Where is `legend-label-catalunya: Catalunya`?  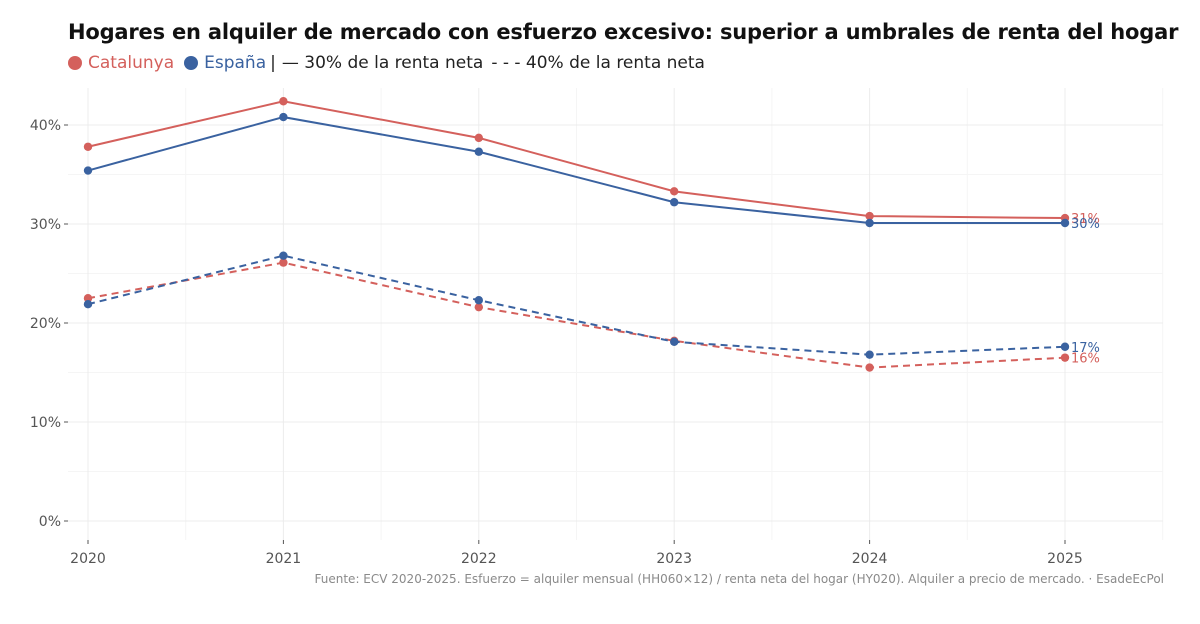
legend-label-catalunya: Catalunya is located at coordinates (131, 63).